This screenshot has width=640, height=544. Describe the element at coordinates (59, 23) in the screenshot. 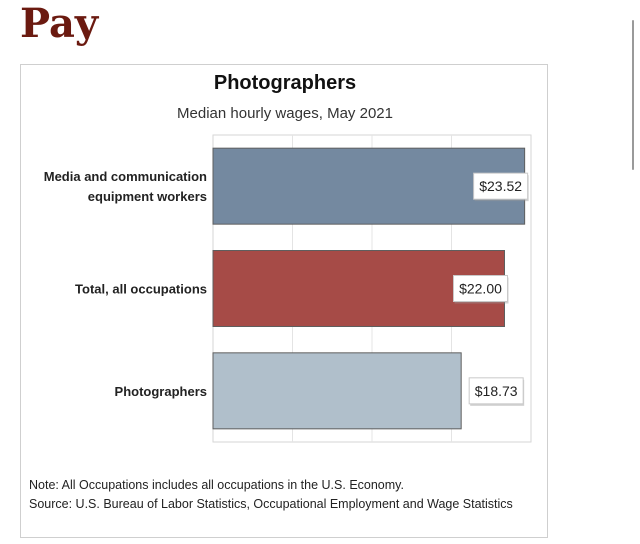

I see `section-heading: Pay` at that location.